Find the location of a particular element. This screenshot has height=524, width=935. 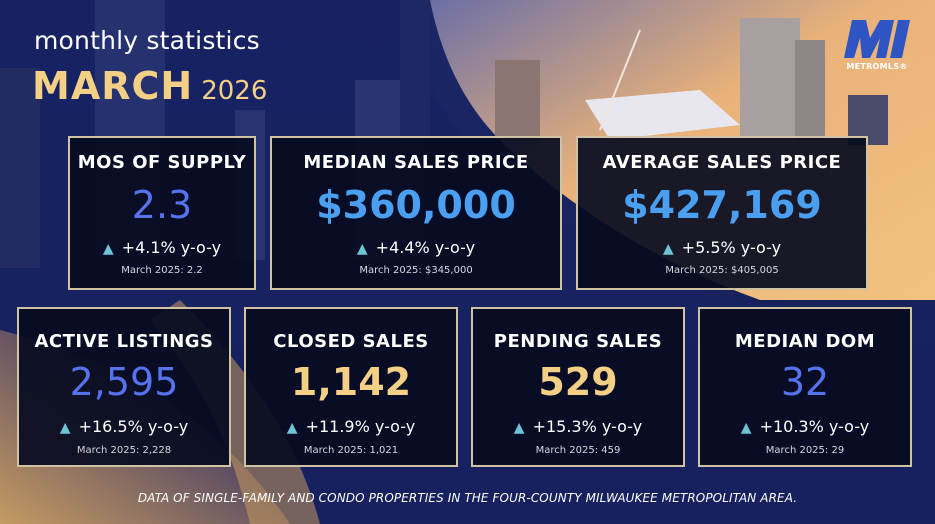

header-month: MARCH is located at coordinates (113, 86).